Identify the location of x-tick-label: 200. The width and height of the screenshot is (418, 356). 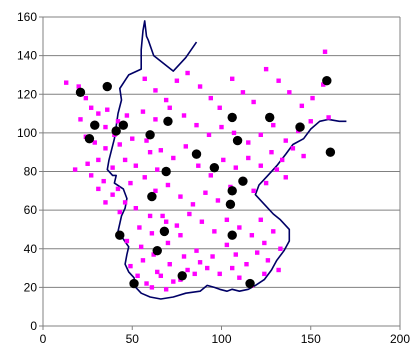
(400, 339).